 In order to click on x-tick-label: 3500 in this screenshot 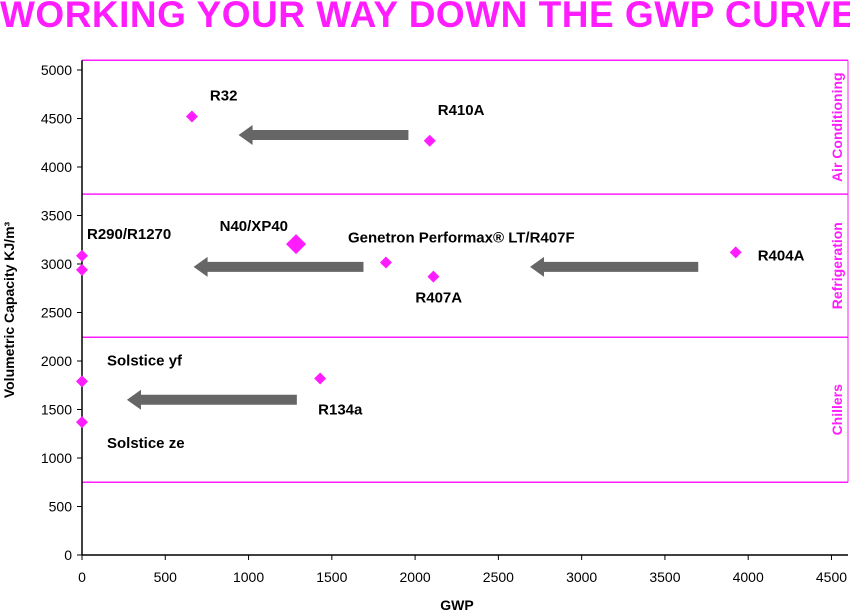, I will do `click(664, 577)`.